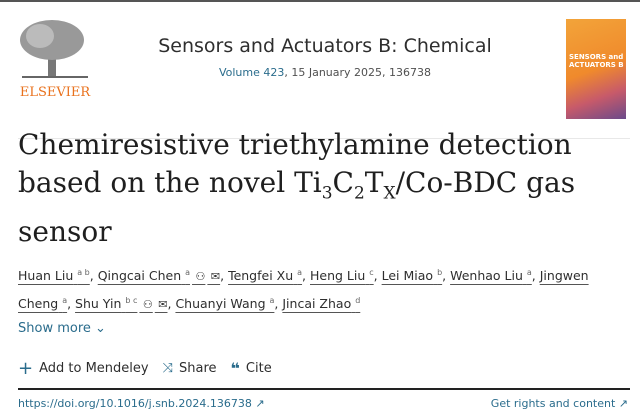 This screenshot has height=419, width=640. I want to click on top-border, so click(320, 1).